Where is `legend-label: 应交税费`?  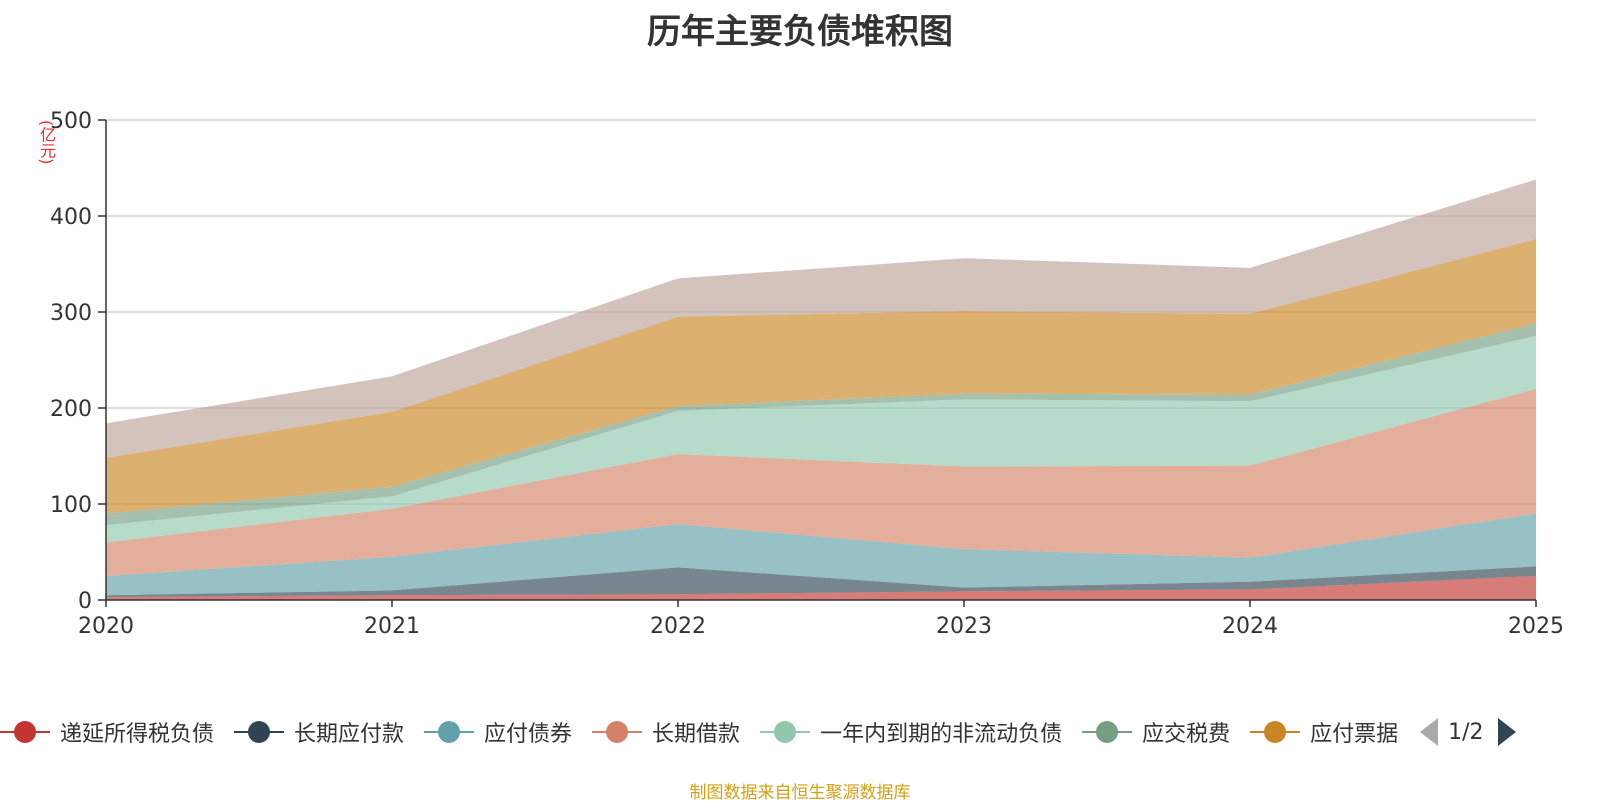 legend-label: 应交税费 is located at coordinates (1186, 734).